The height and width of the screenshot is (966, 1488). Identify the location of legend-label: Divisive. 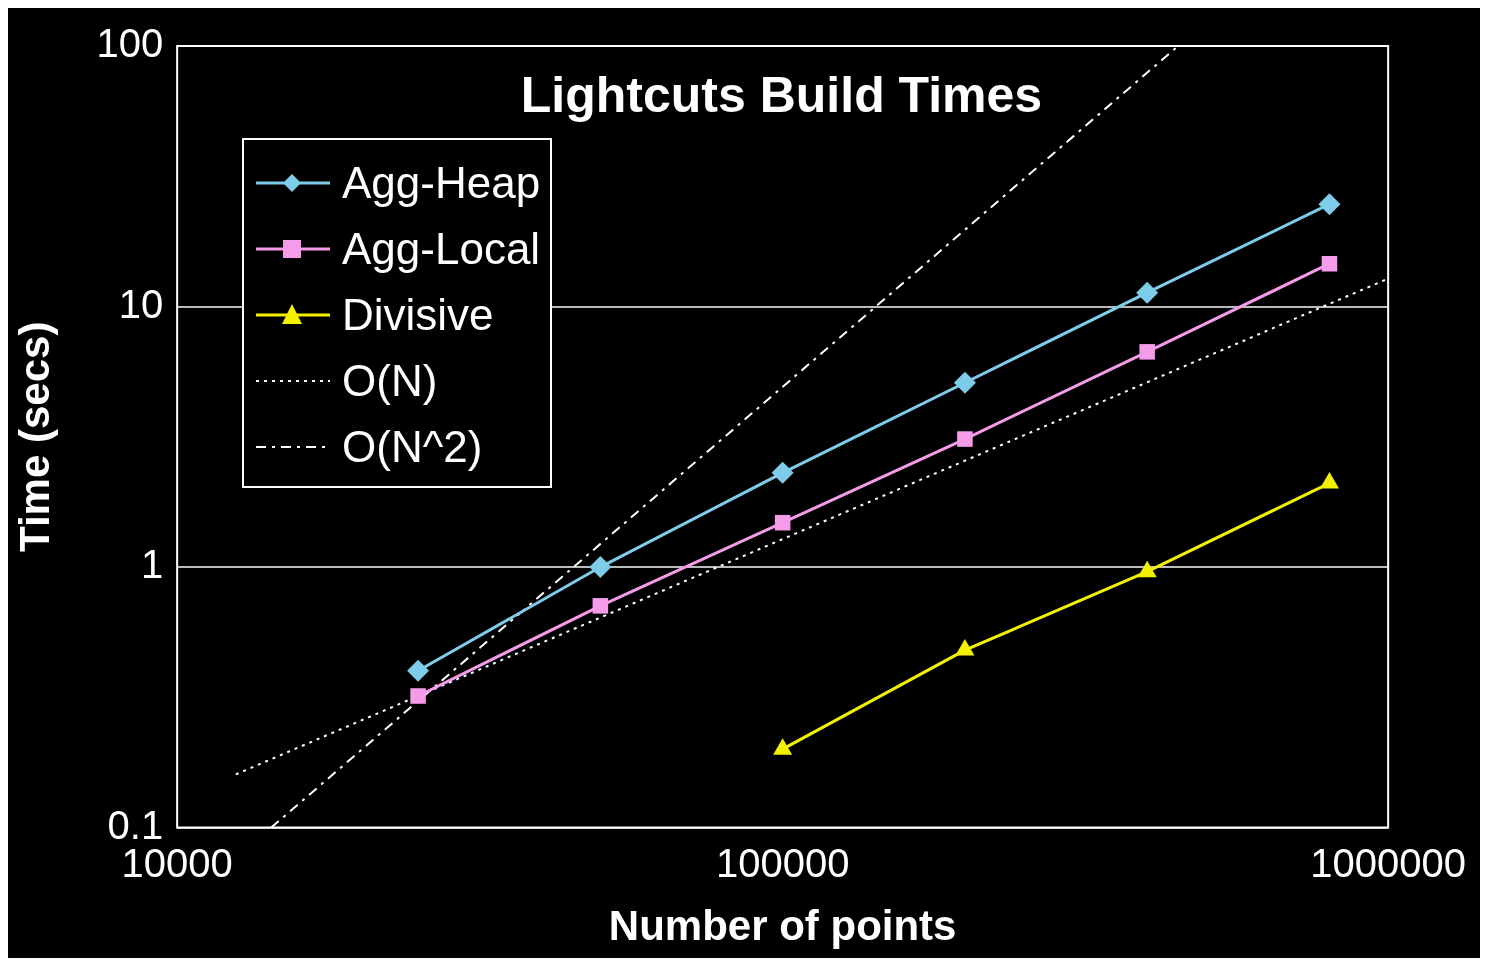
(418, 315).